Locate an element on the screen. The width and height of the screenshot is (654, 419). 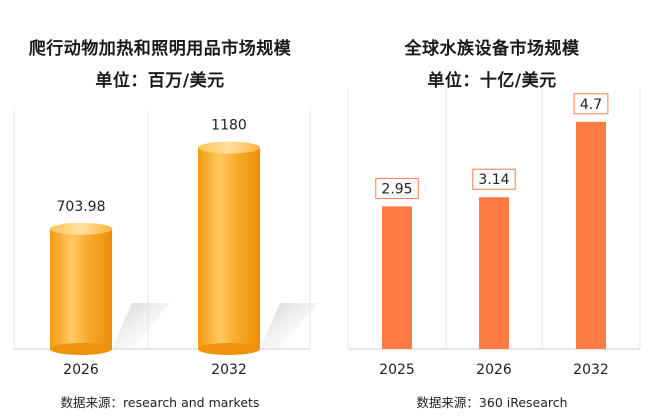
data-label: 4.7 is located at coordinates (591, 105).